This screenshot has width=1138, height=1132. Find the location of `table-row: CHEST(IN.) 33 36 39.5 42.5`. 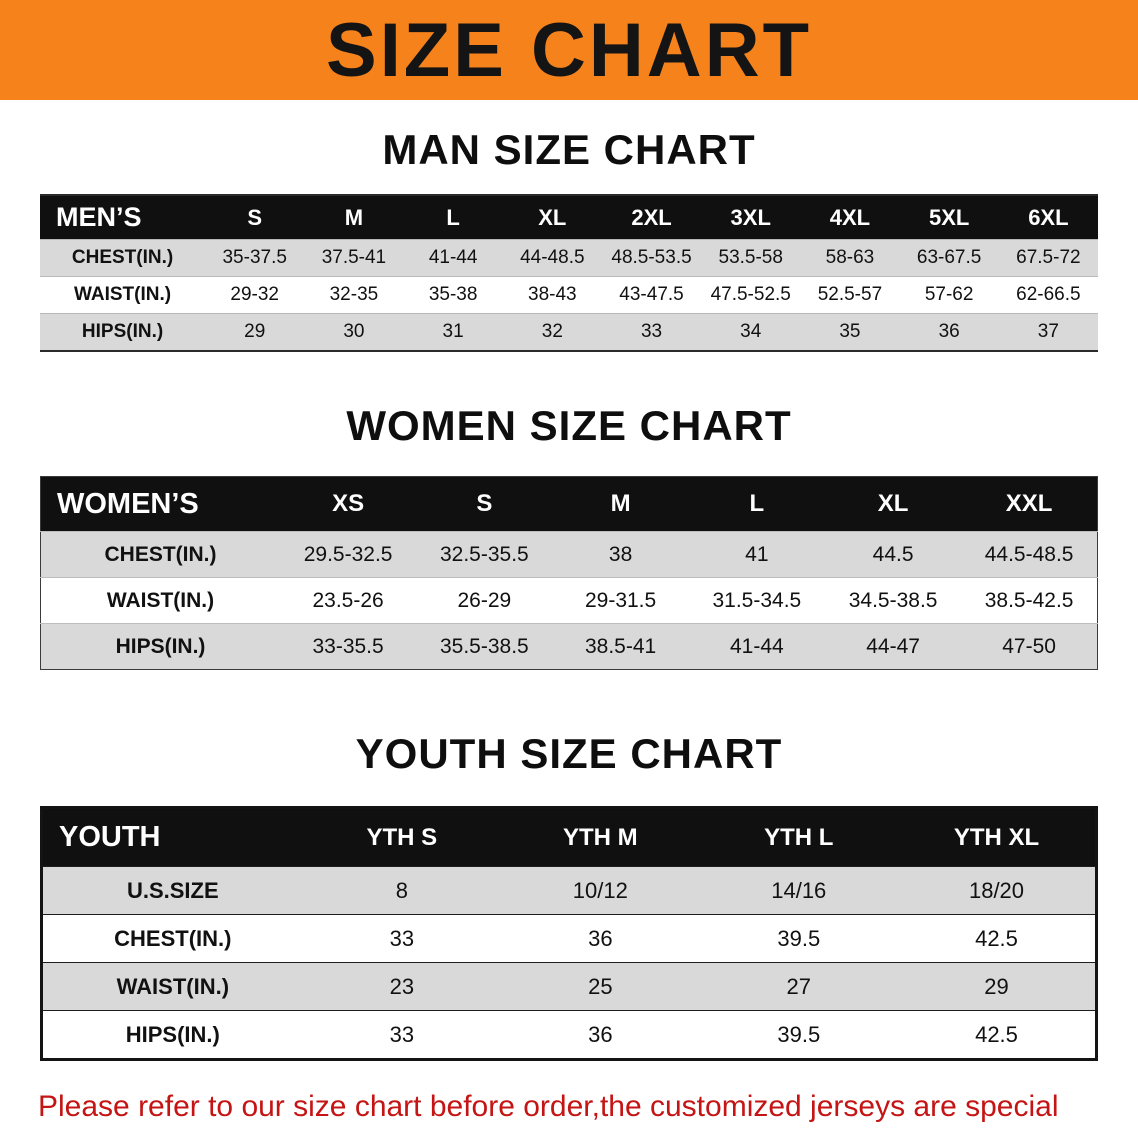

table-row: CHEST(IN.) 33 36 39.5 42.5 is located at coordinates (569, 938).